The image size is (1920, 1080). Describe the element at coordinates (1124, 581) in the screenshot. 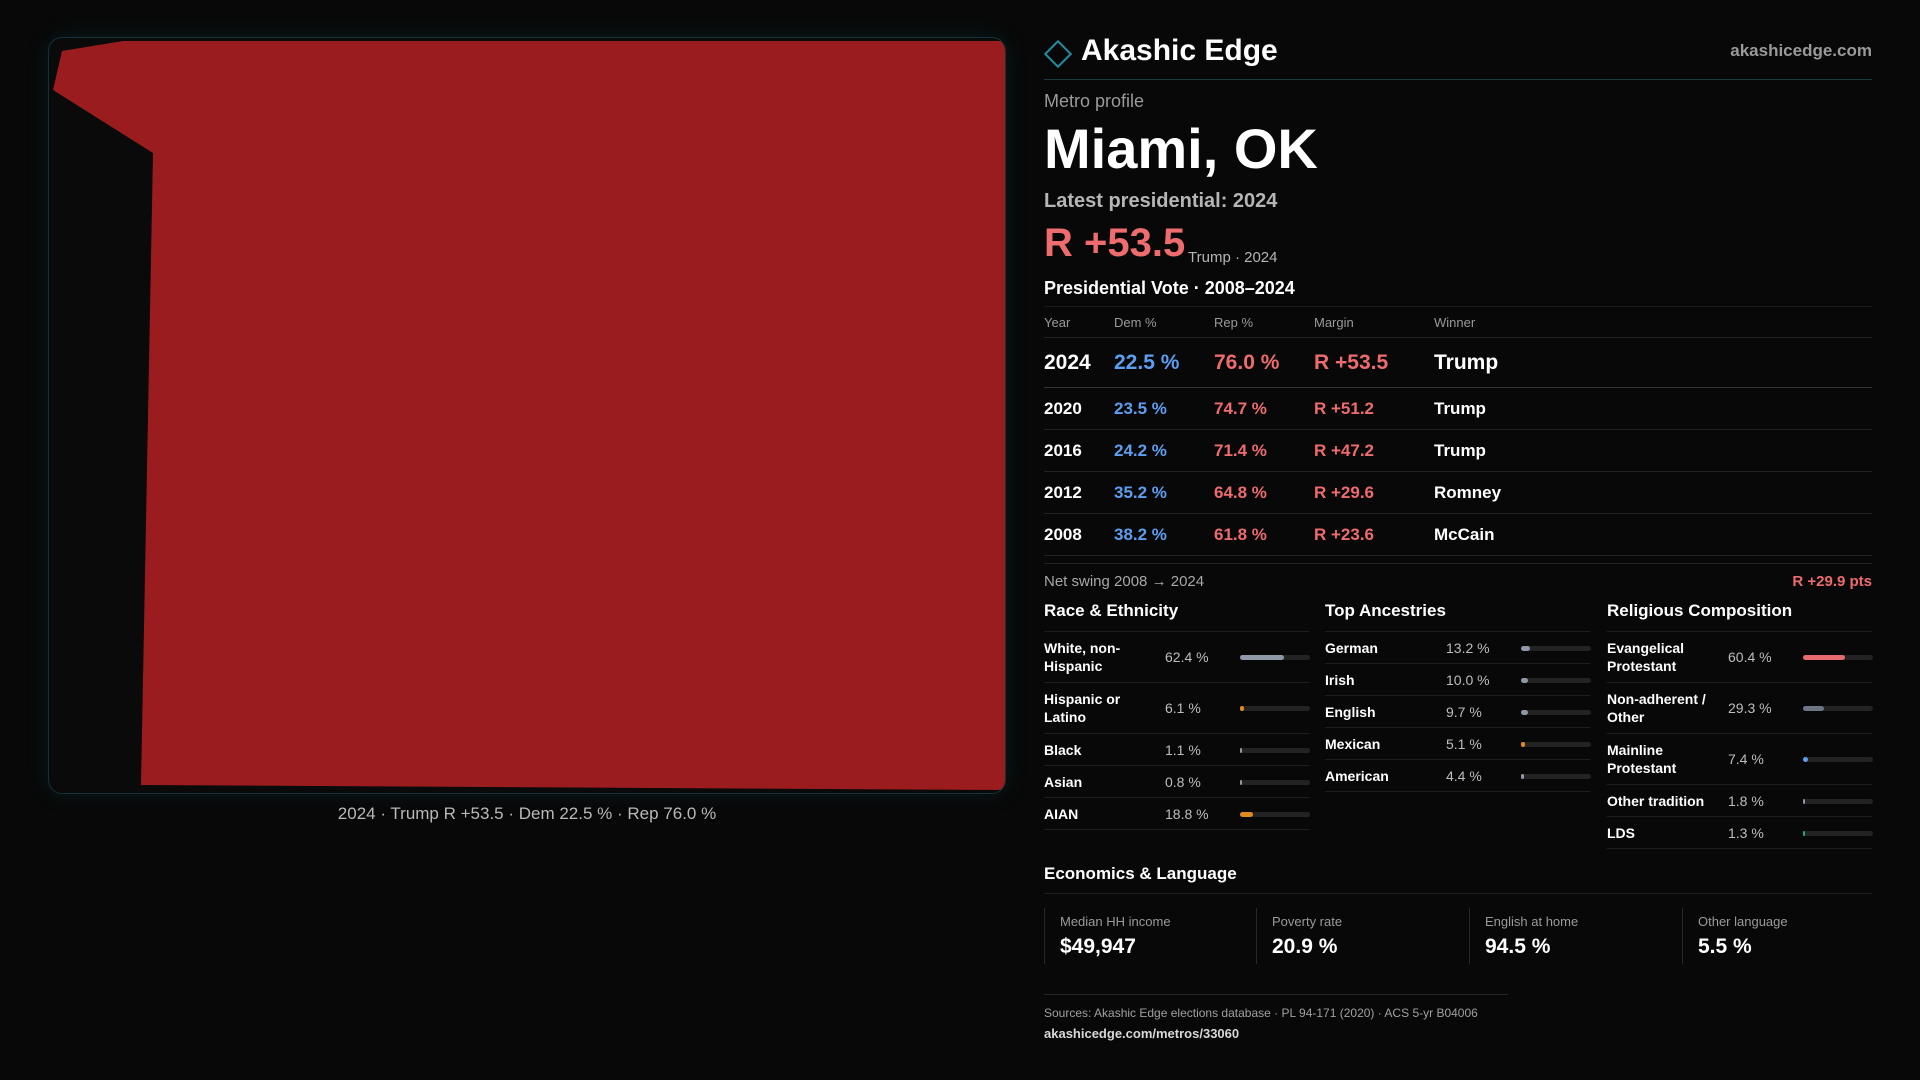

I see `net-swing-label: Net swing 2008 → 2024` at that location.